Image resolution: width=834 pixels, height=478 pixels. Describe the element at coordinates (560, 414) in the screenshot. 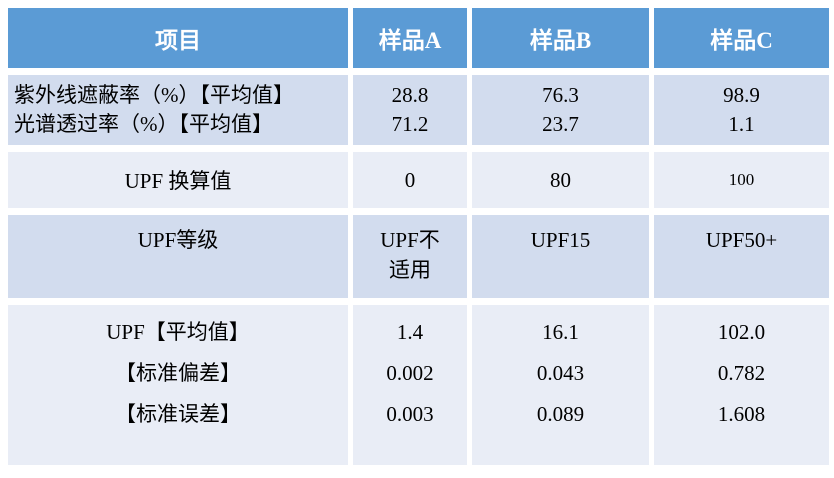

I see `upf-stderr-b: 0.089` at that location.